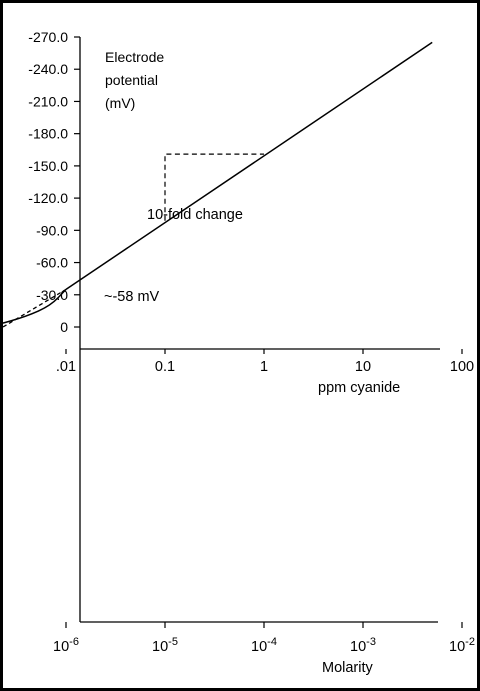 The image size is (480, 691). Describe the element at coordinates (64, 327) in the screenshot. I see `y-tick-label: 0` at that location.